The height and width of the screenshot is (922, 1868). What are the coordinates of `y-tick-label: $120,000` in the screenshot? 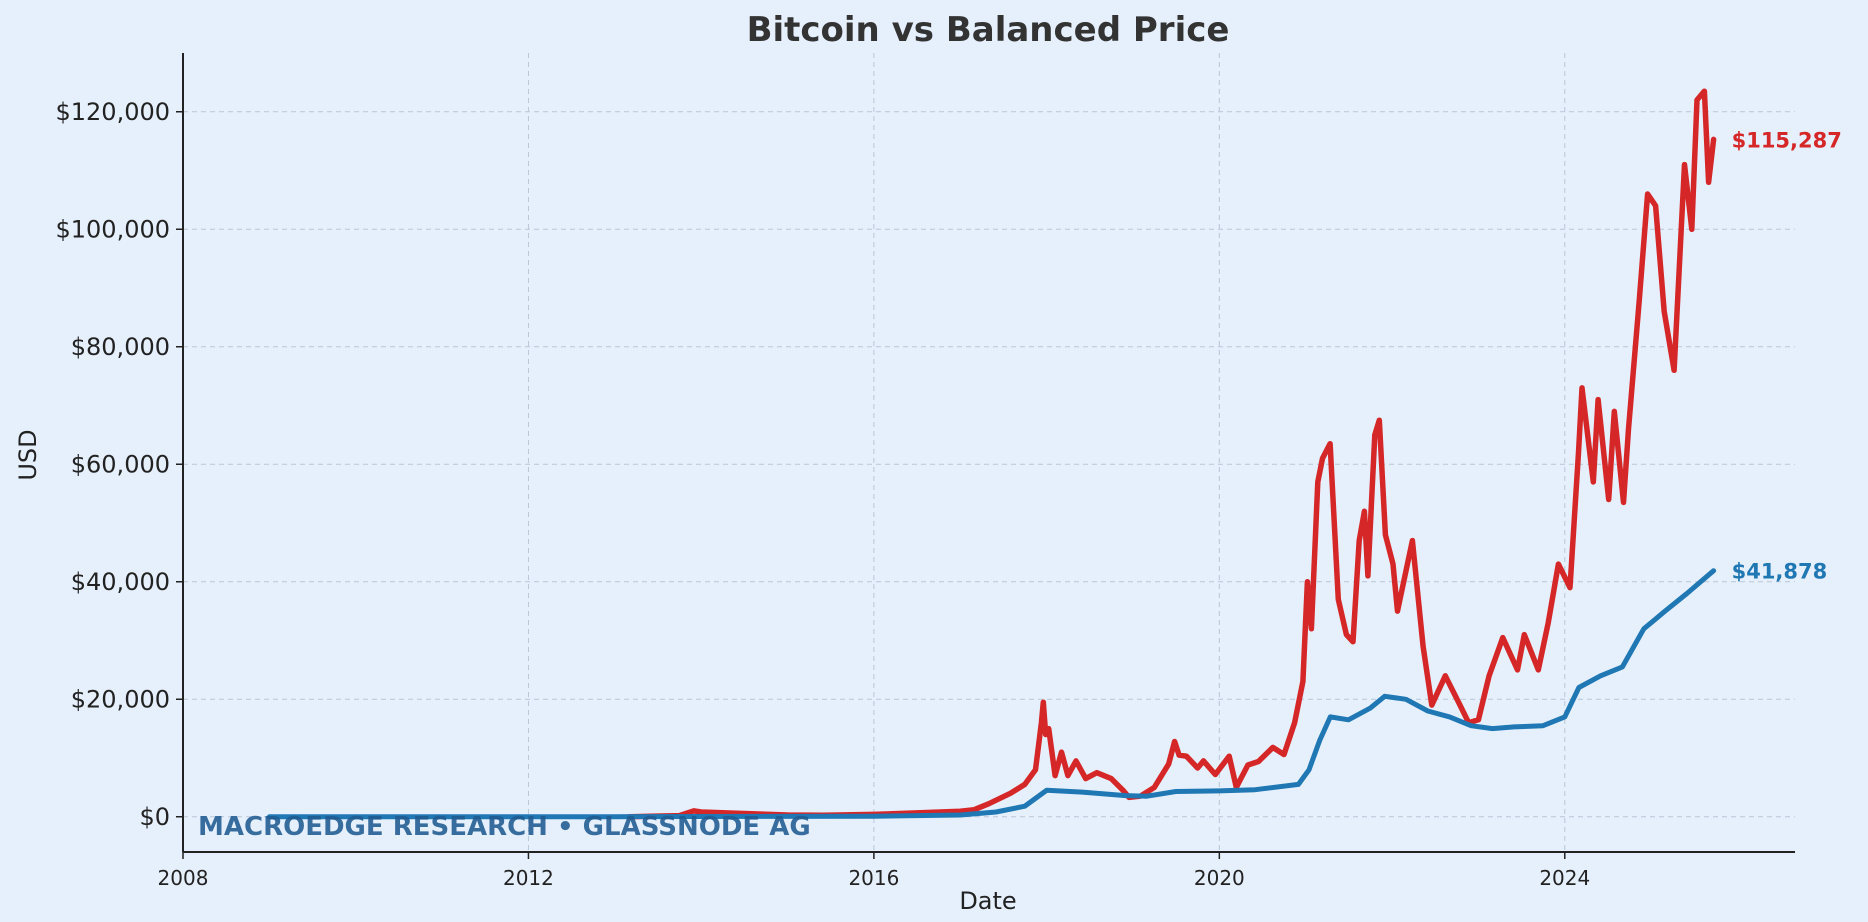 It's located at (112, 112).